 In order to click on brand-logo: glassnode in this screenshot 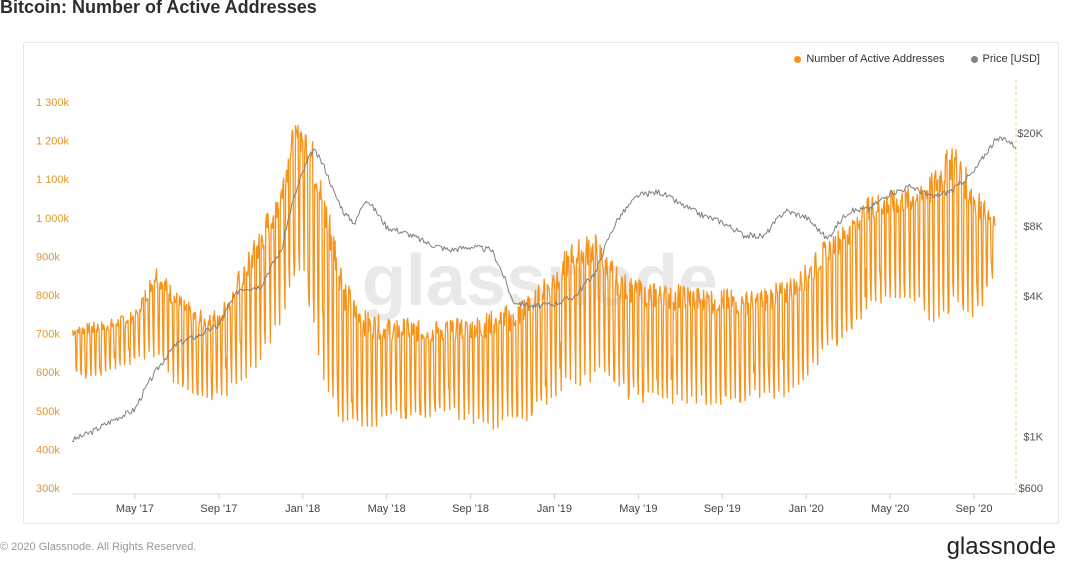, I will do `click(1001, 546)`.